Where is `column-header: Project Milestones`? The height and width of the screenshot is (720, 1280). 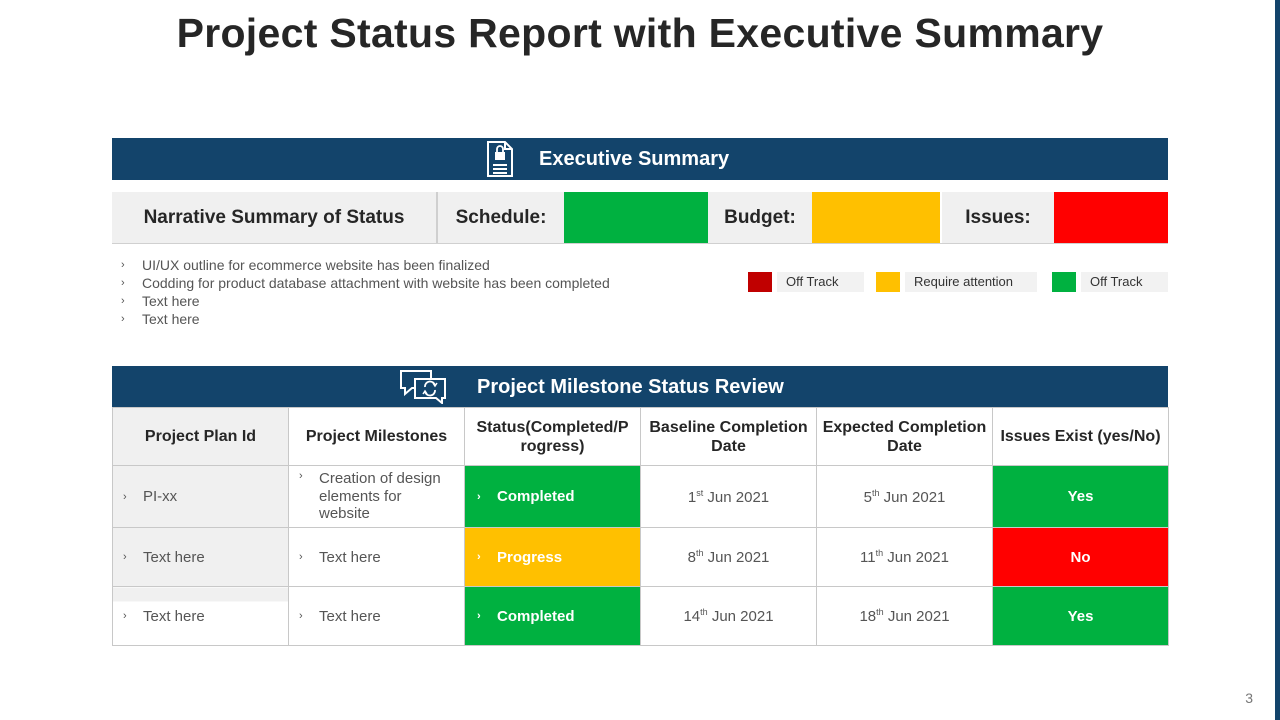
column-header: Project Milestones is located at coordinates (376, 436).